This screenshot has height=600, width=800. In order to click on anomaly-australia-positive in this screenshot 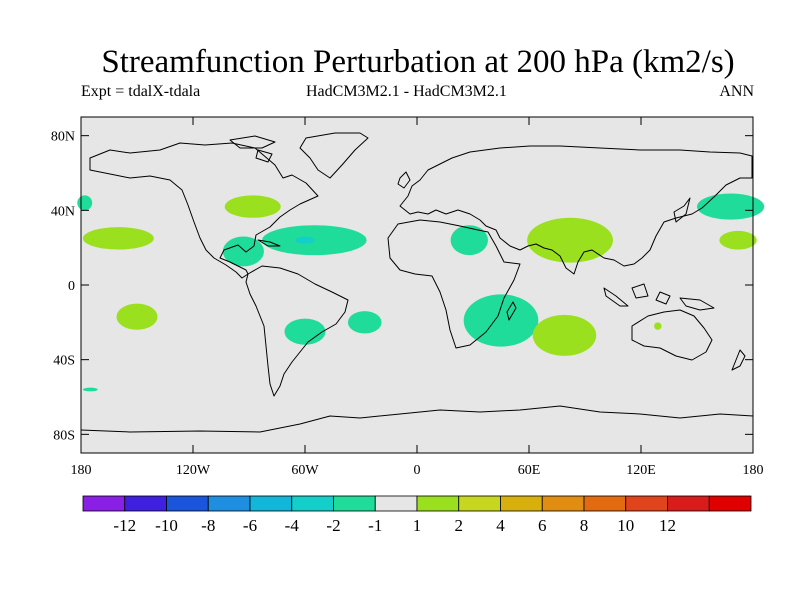, I will do `click(658, 326)`.